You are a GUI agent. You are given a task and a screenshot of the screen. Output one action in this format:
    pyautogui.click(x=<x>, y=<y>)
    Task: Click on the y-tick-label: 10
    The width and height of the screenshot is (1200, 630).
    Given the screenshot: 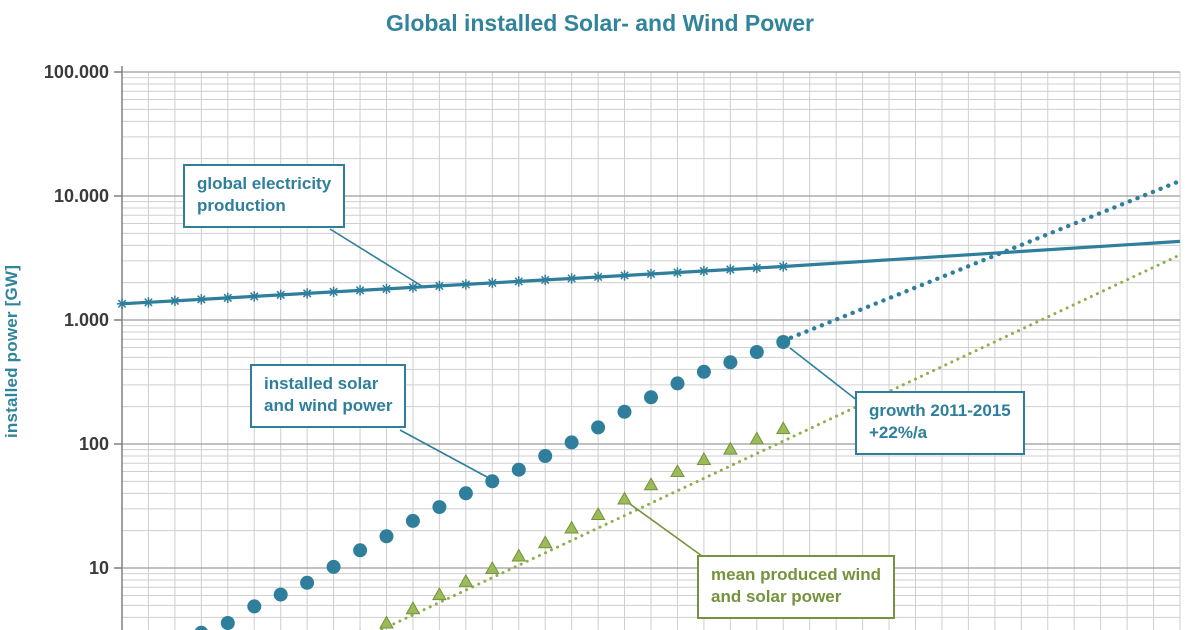 What is the action you would take?
    pyautogui.click(x=99, y=568)
    